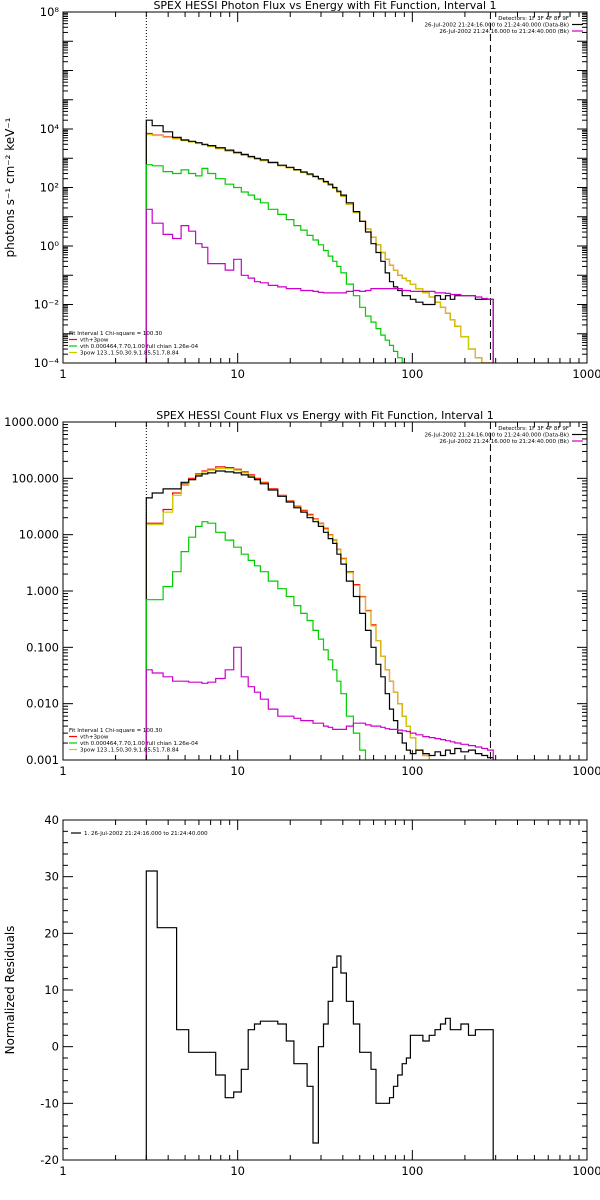 This screenshot has width=600, height=1200. Describe the element at coordinates (42, 591) in the screenshot. I see `y-tick-label: 1.000` at that location.